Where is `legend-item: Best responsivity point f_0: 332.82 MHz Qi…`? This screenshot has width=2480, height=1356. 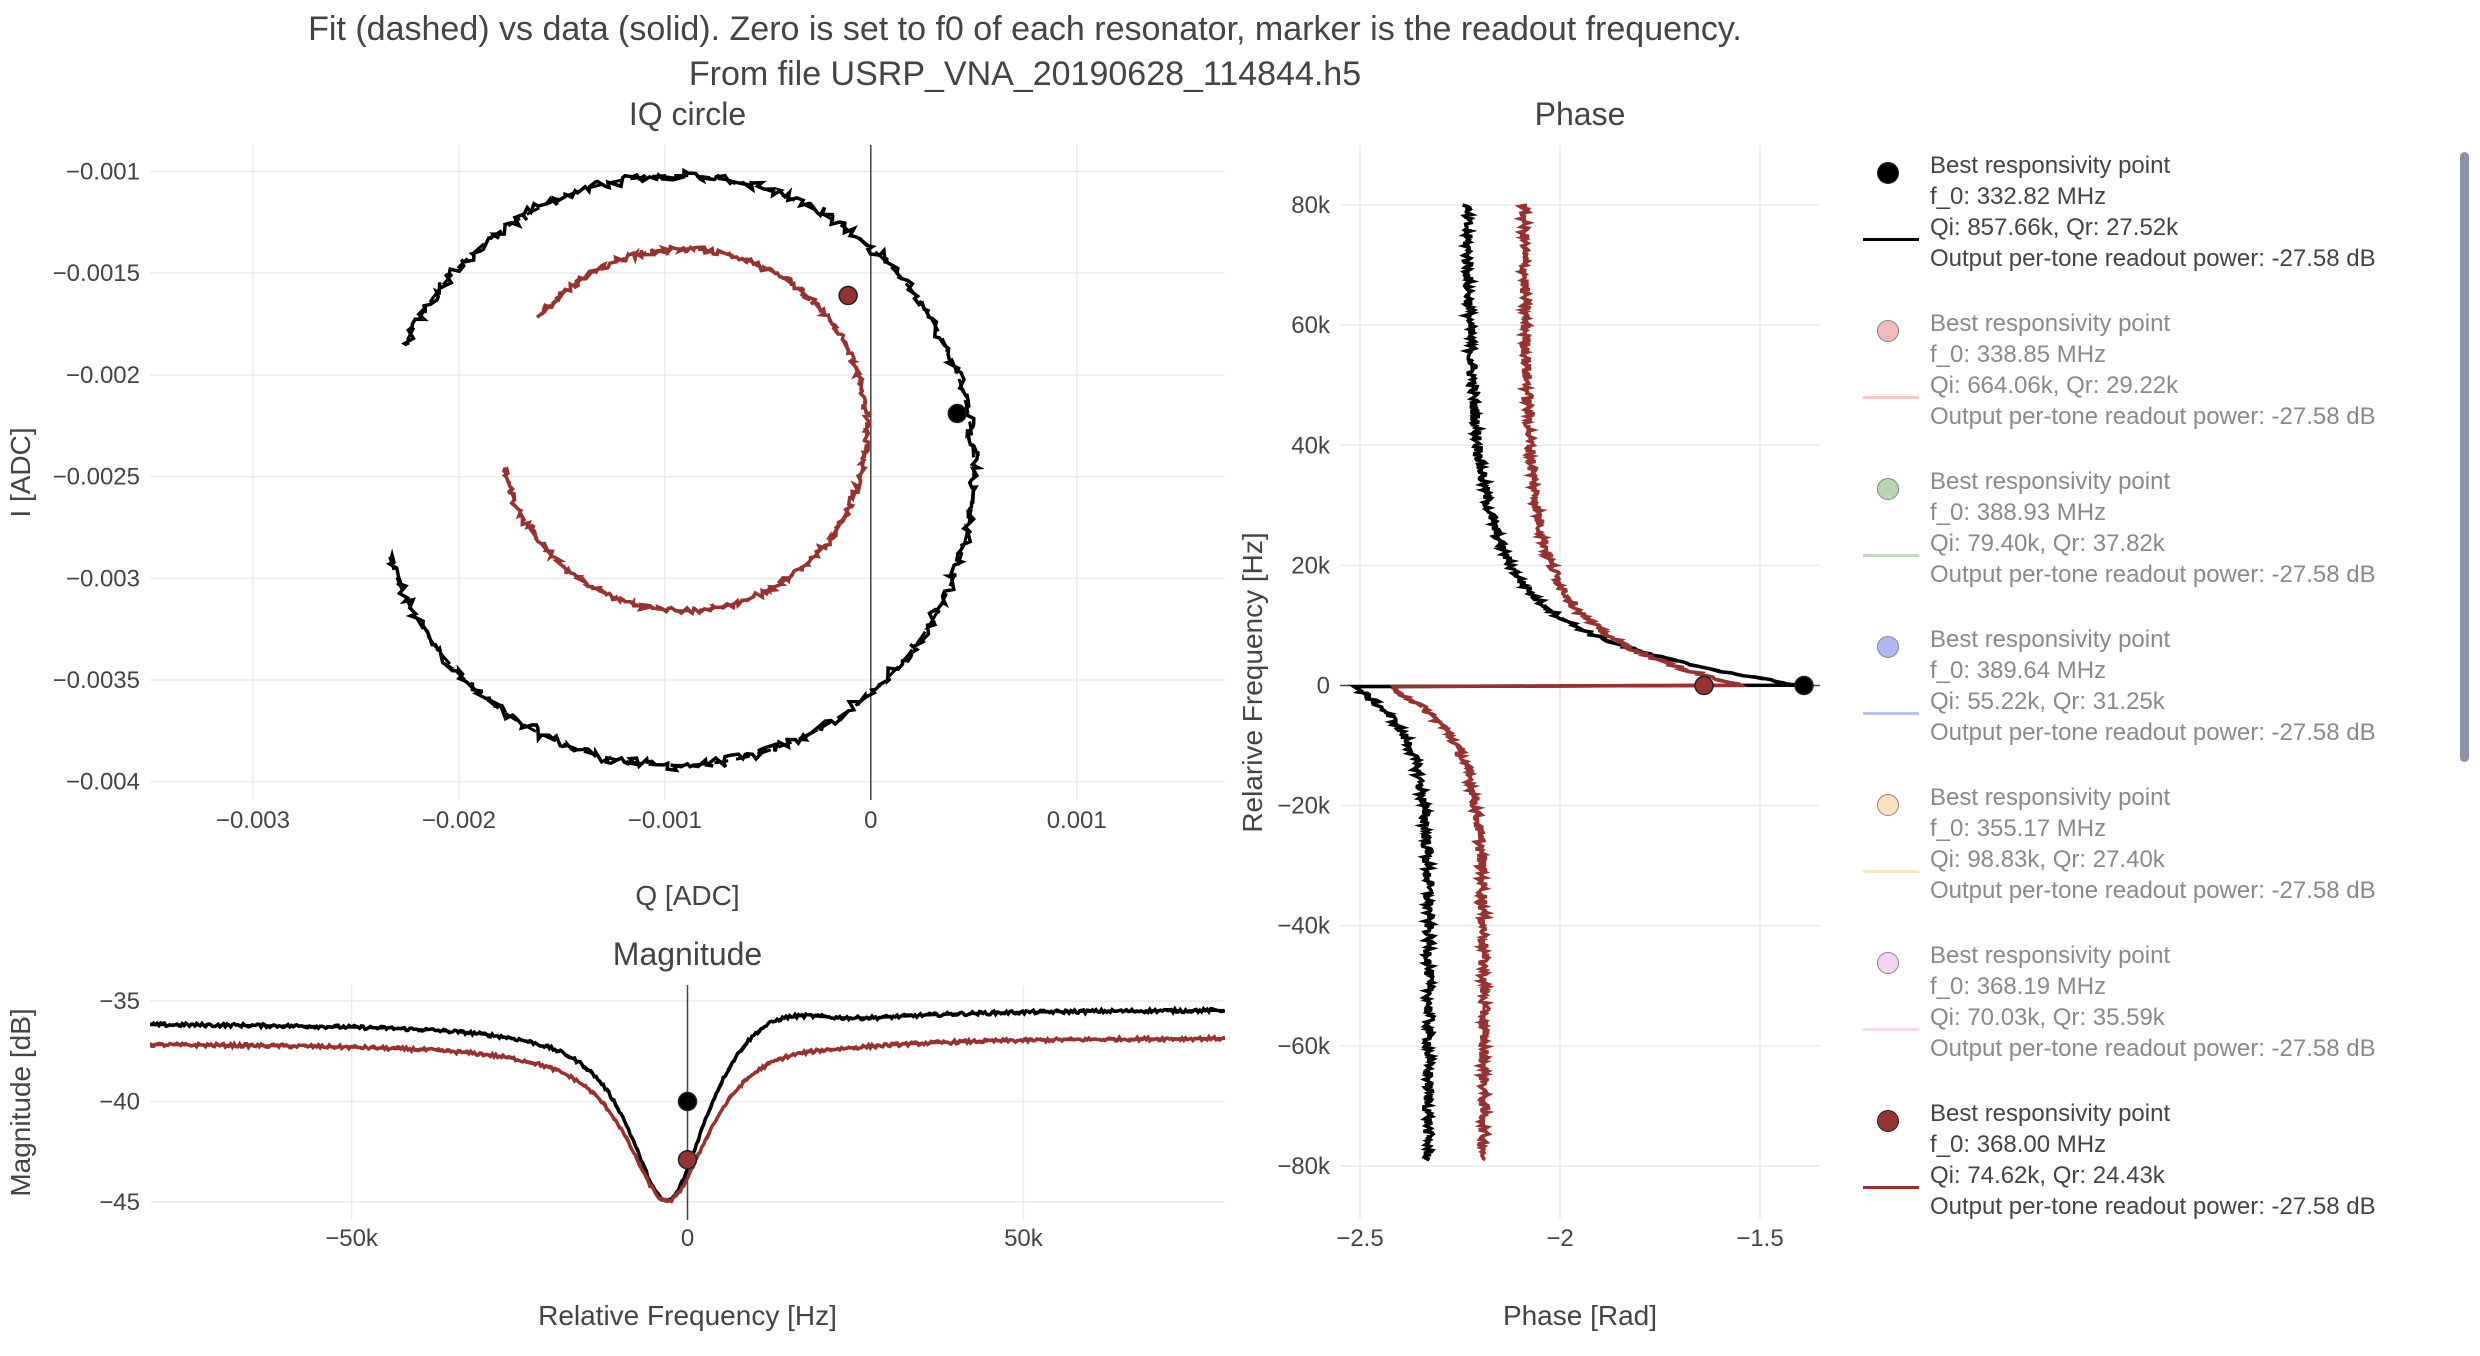 legend-item: Best responsivity point f_0: 332.82 MHz Qi… is located at coordinates (2155, 225).